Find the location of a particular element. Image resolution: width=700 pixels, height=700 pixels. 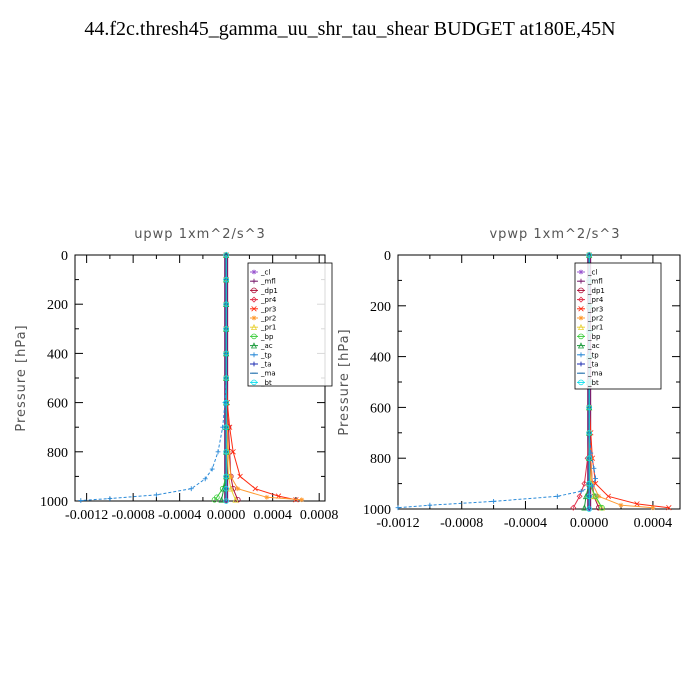

legend-label: _pr4 is located at coordinates (595, 300).